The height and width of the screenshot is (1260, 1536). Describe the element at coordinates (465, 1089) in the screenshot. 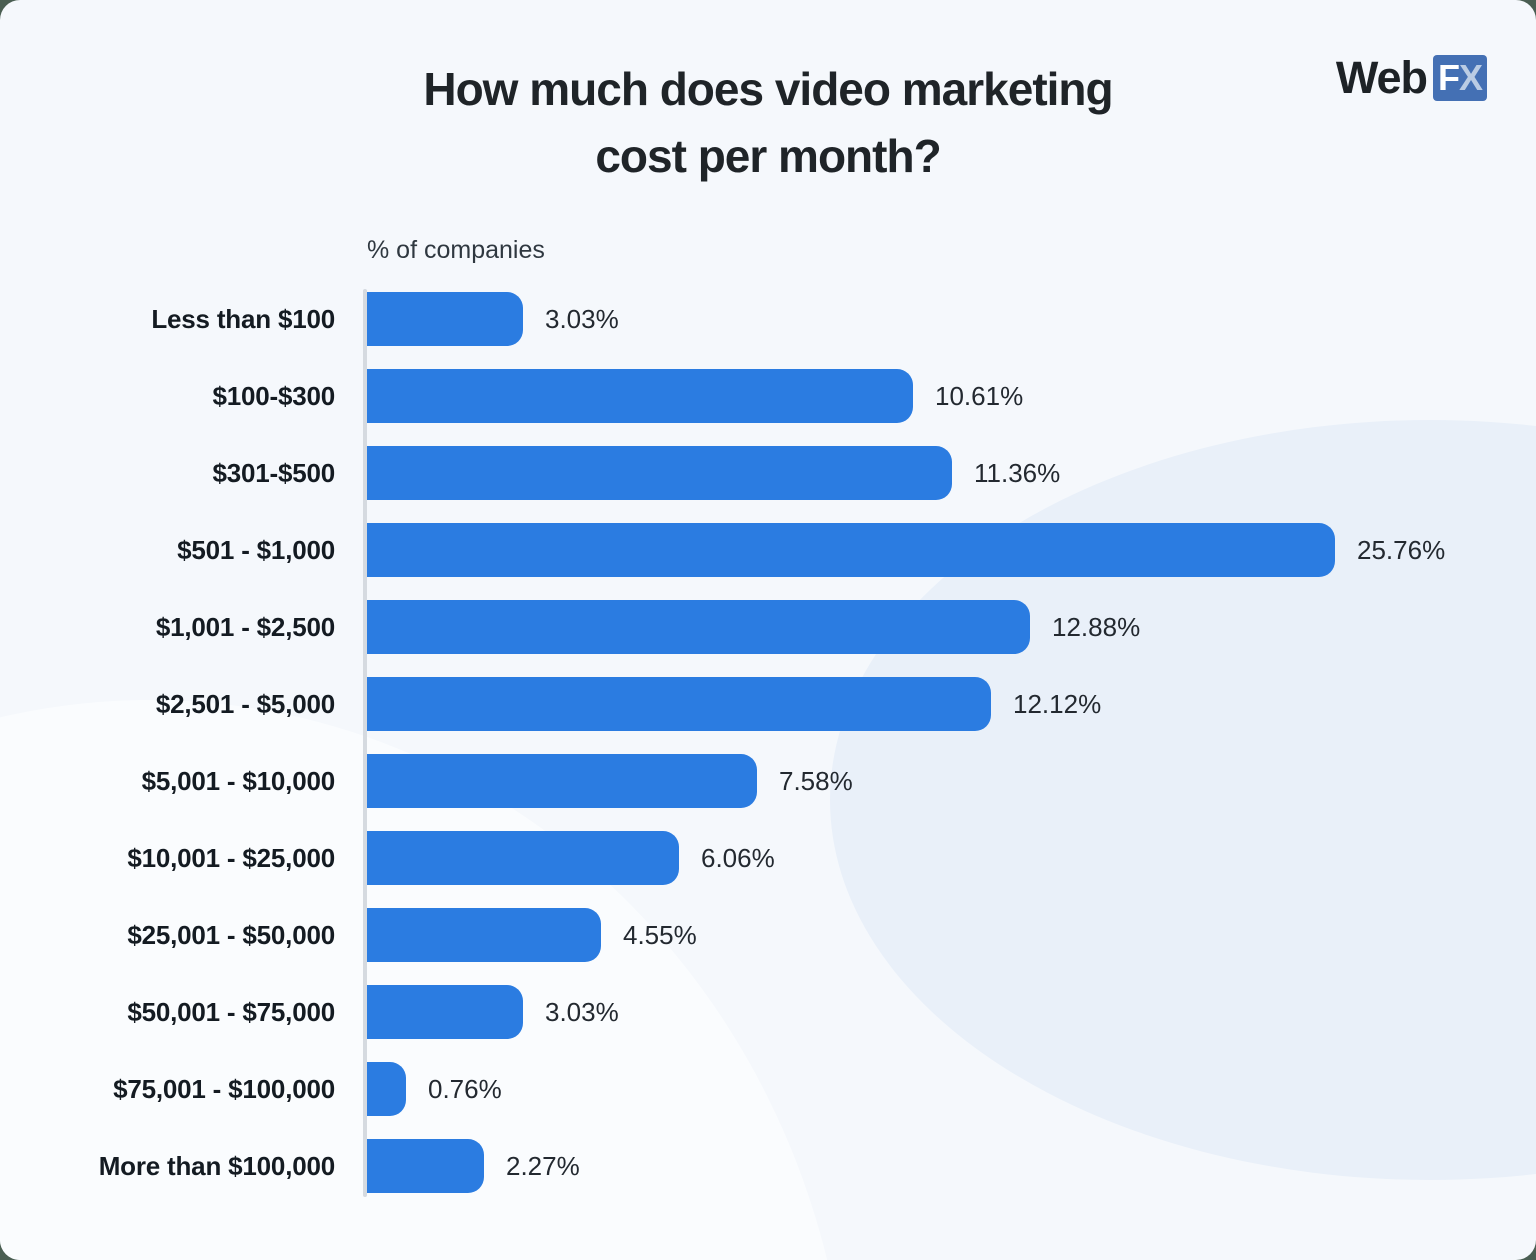

I see `value-label: 0.76%` at that location.